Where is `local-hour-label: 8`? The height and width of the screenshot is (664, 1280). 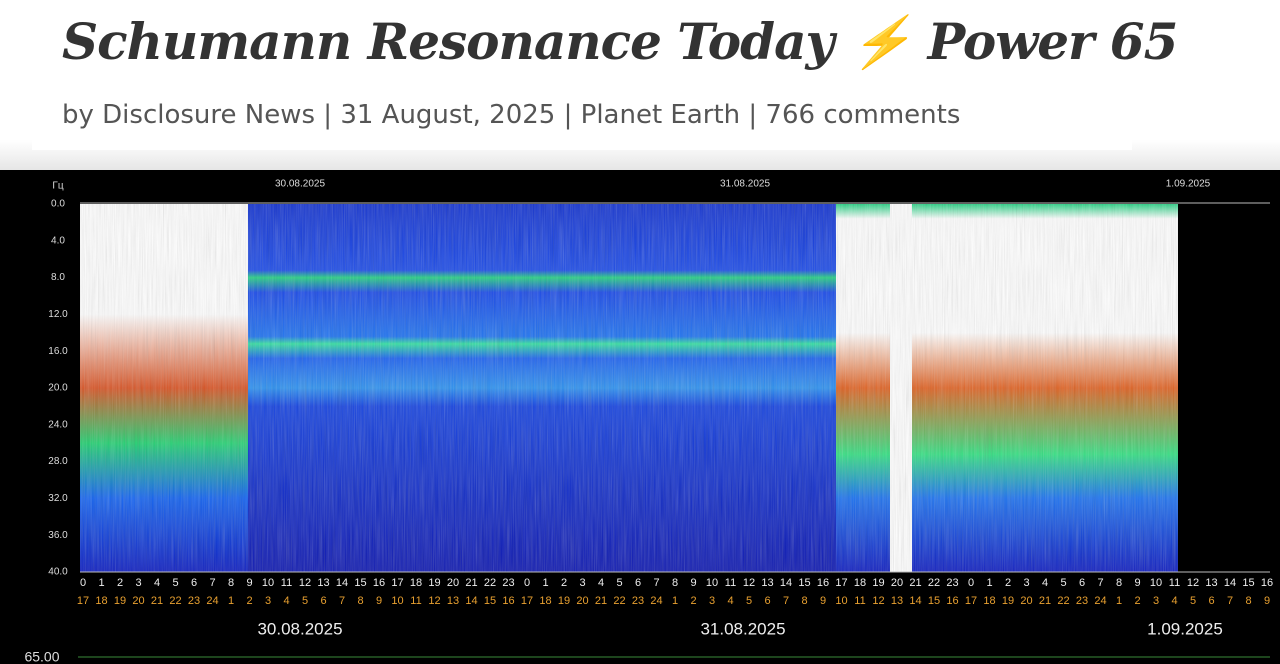
local-hour-label: 8 is located at coordinates (360, 601).